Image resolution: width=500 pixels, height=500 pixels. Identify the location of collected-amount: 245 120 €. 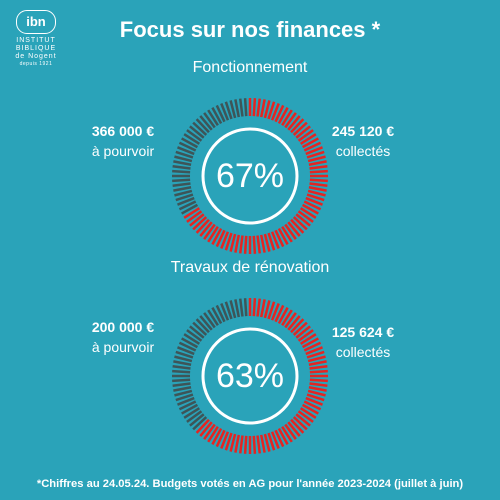
(363, 131).